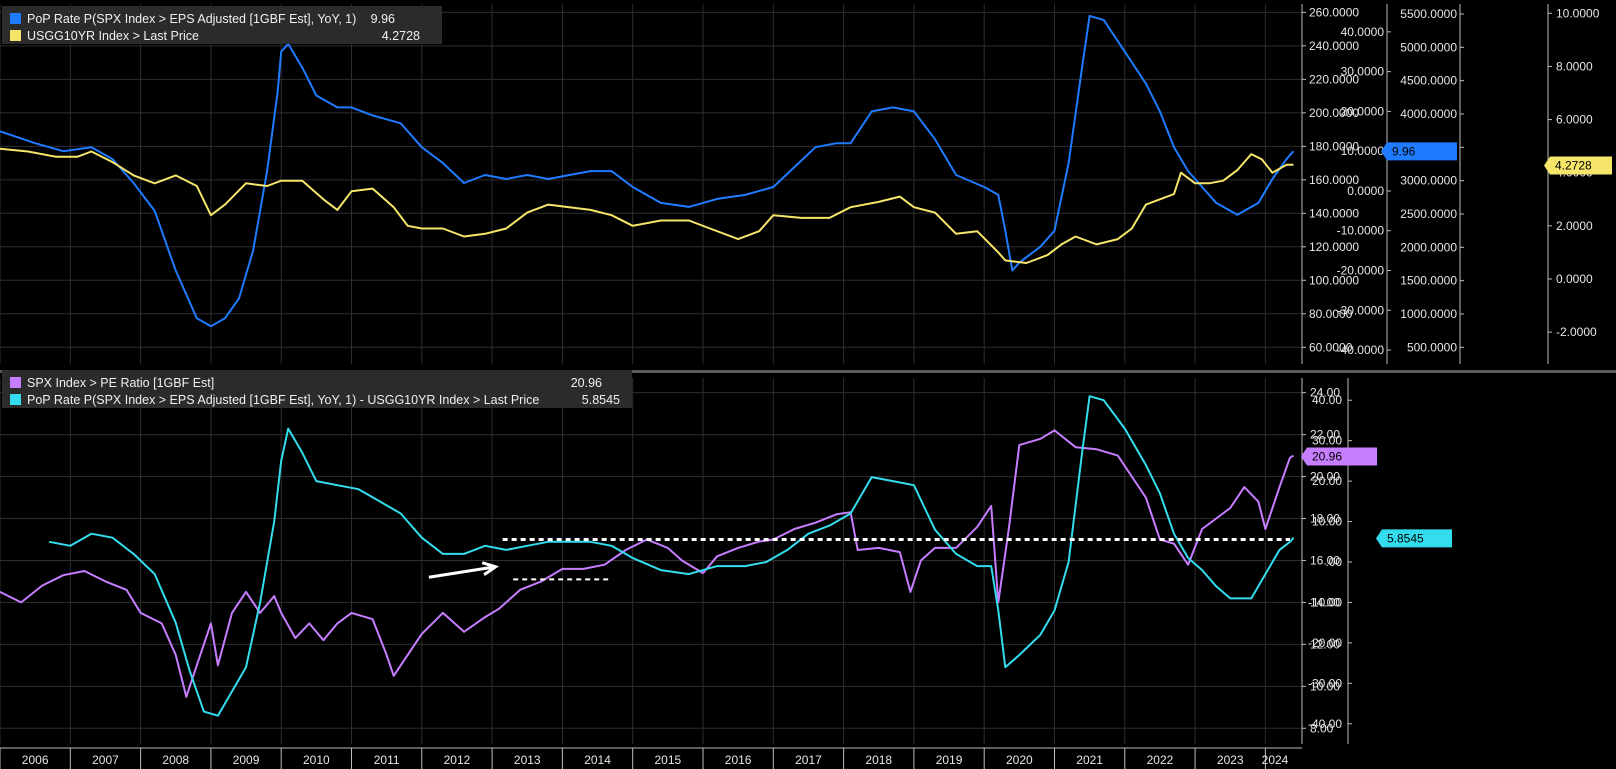 This screenshot has width=1616, height=769. What do you see at coordinates (1334, 247) in the screenshot?
I see `tick-label-top-axis1: 120.0000` at bounding box center [1334, 247].